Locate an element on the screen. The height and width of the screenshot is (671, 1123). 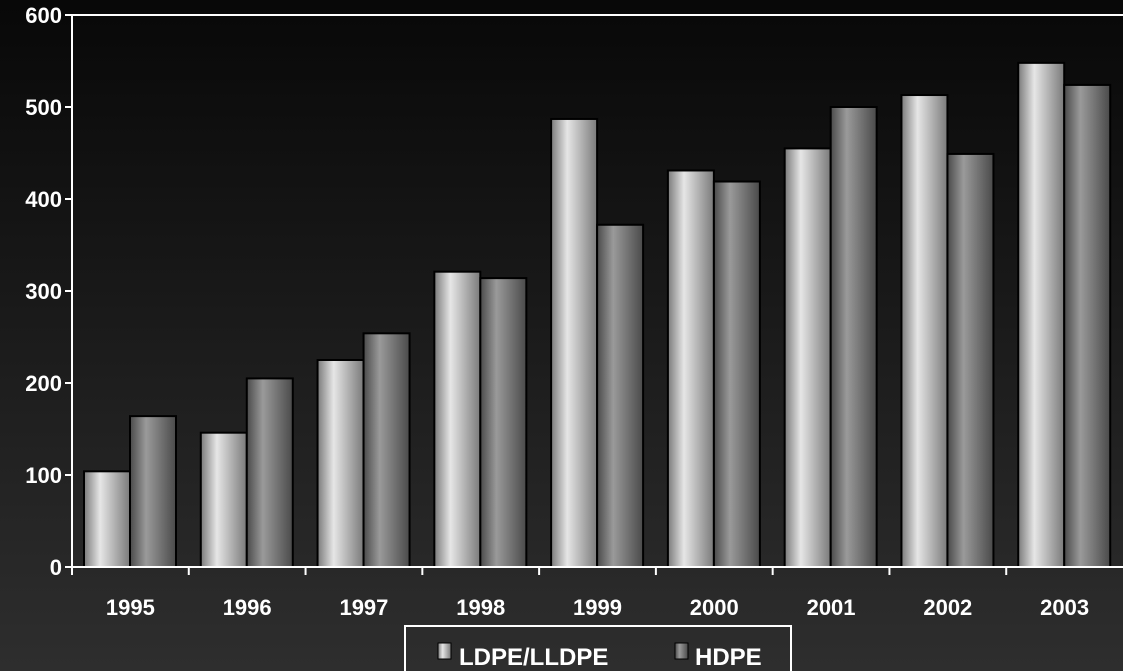
x-tick-label-1995: 1995 is located at coordinates (130, 607).